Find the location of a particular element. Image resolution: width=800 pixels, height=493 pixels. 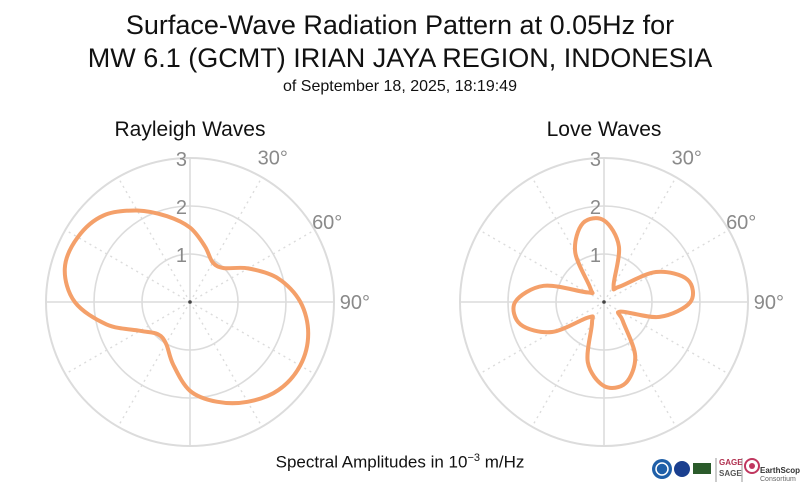

earthscope-logo-icon is located at coordinates (752, 466).